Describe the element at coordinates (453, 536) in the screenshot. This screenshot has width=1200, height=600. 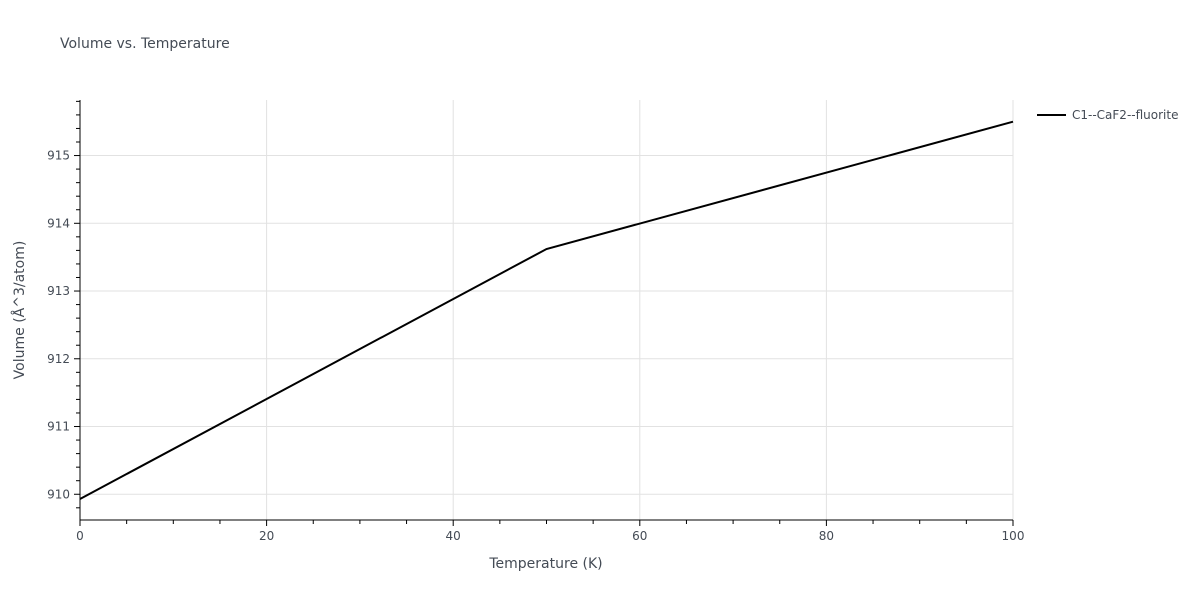
I see `x-tick-label: 40` at that location.